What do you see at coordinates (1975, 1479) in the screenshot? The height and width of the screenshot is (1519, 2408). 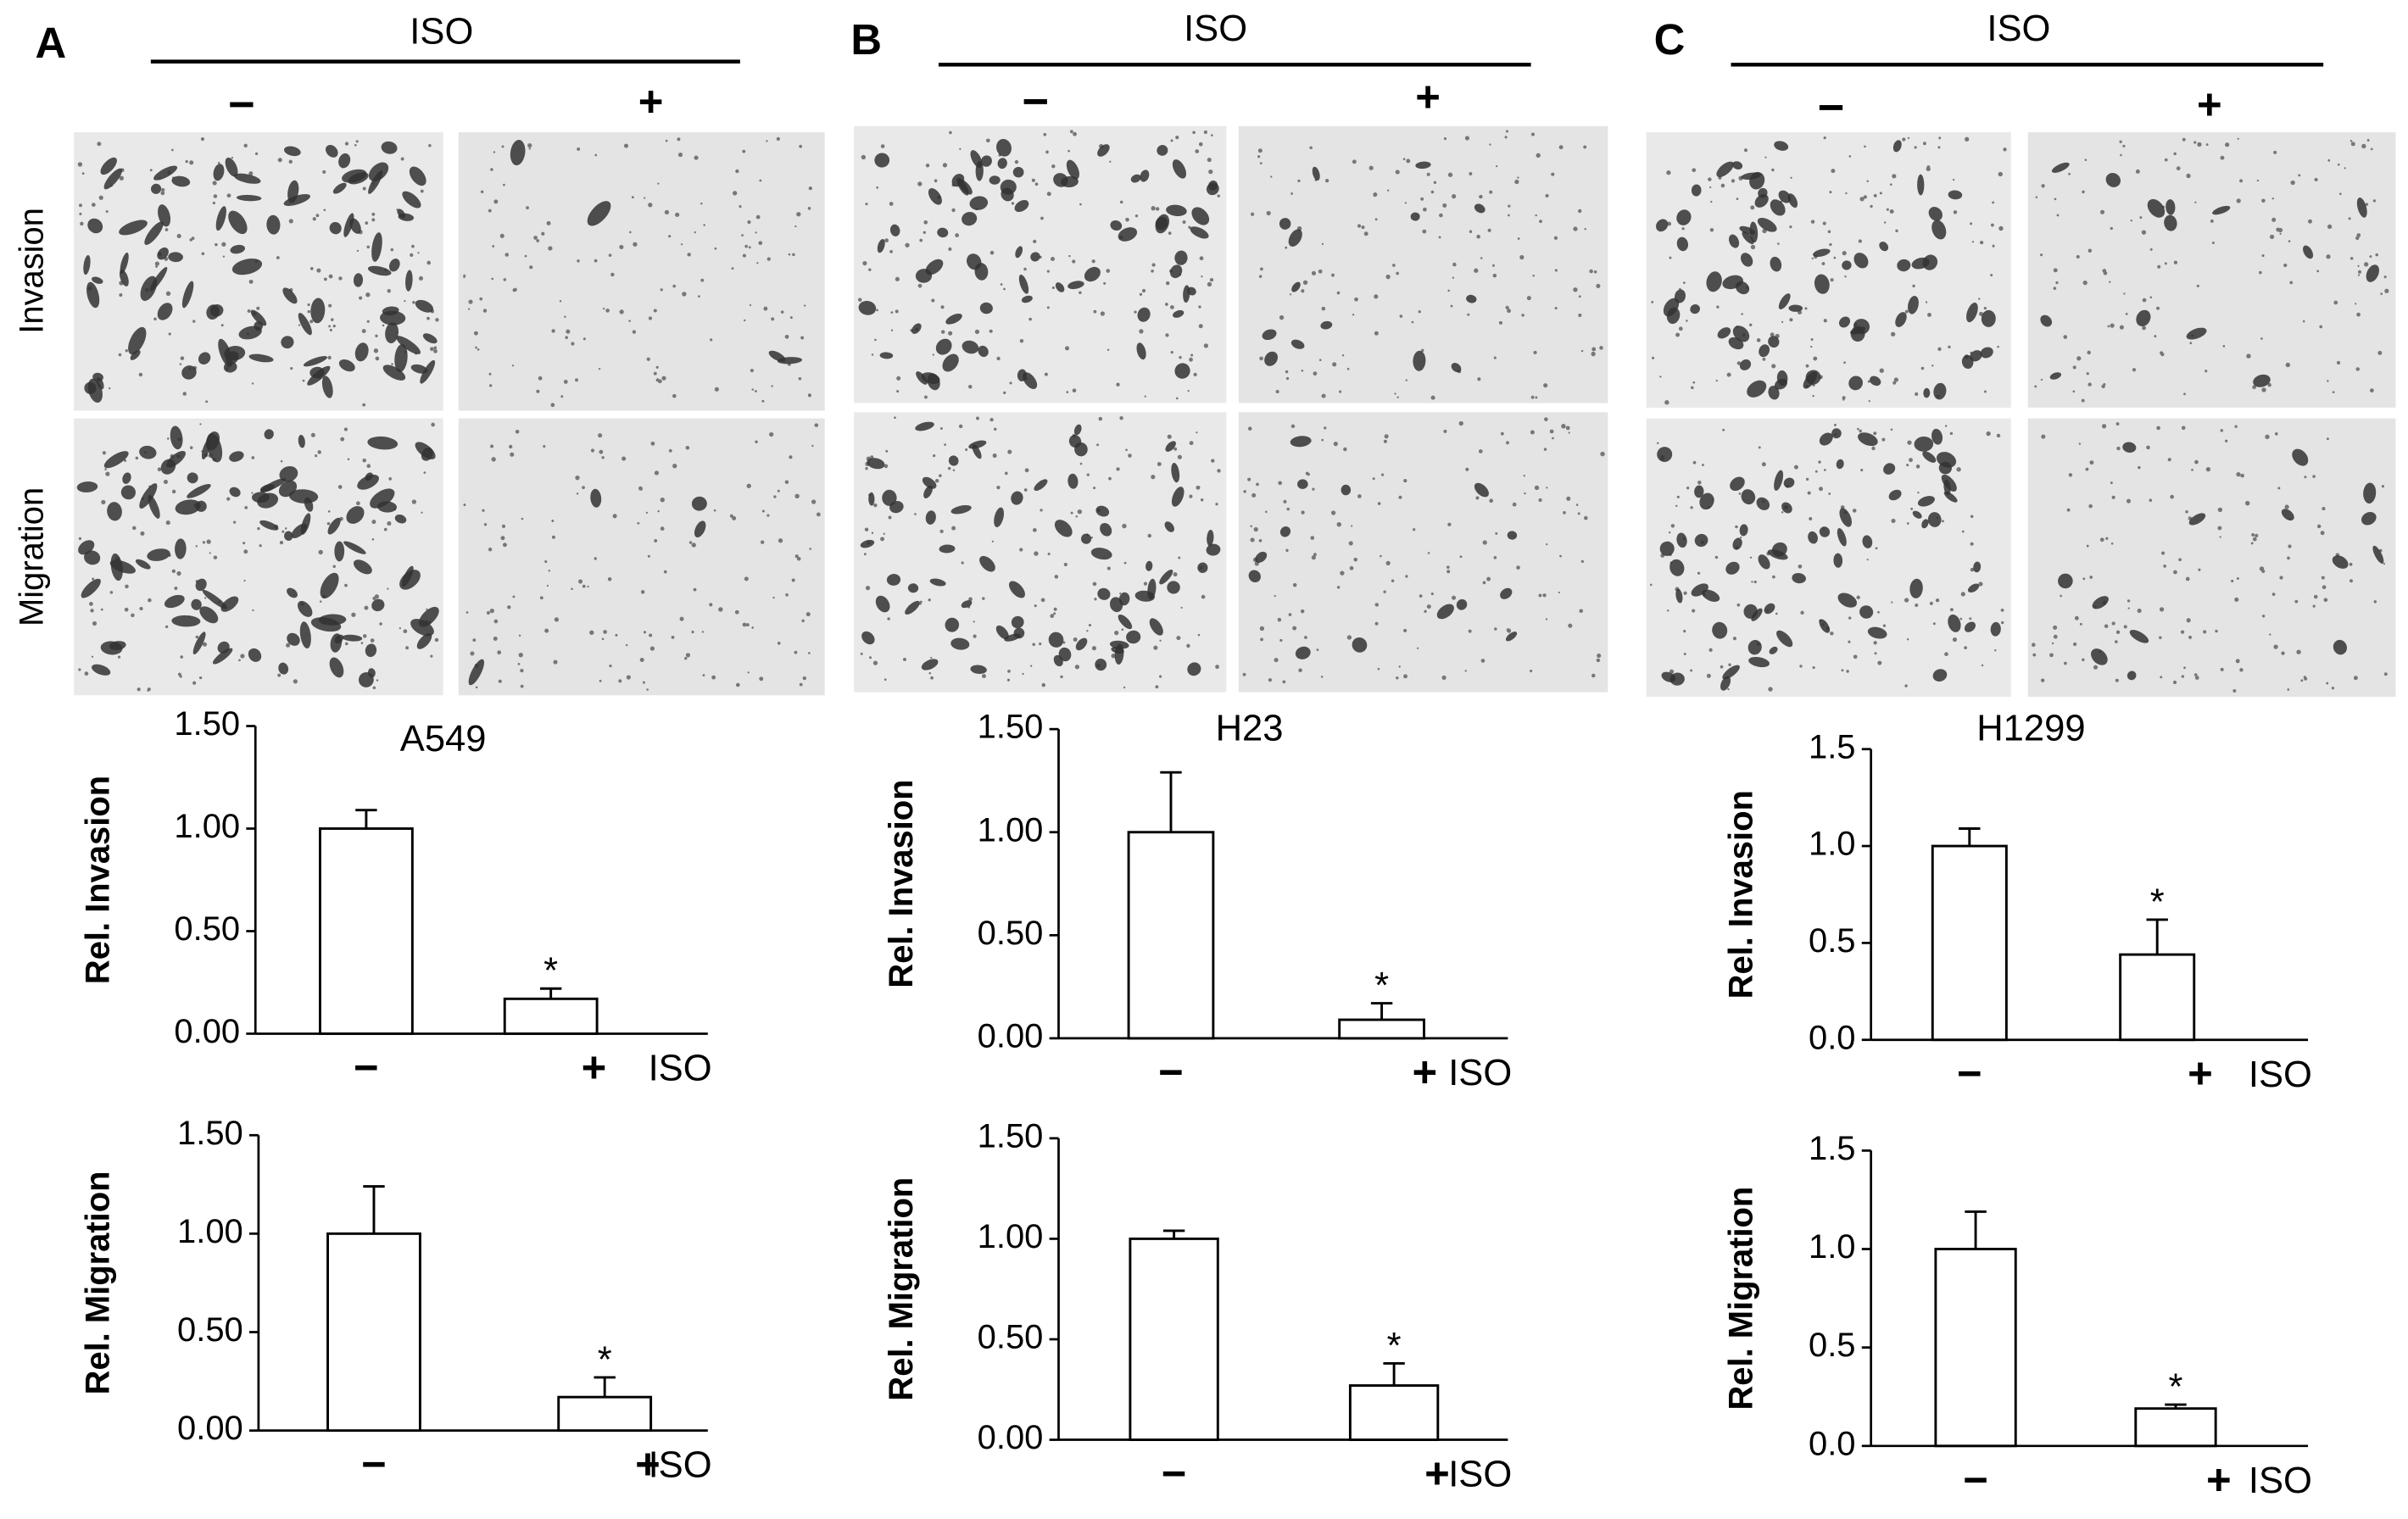 I see `x-tick-label: −` at bounding box center [1975, 1479].